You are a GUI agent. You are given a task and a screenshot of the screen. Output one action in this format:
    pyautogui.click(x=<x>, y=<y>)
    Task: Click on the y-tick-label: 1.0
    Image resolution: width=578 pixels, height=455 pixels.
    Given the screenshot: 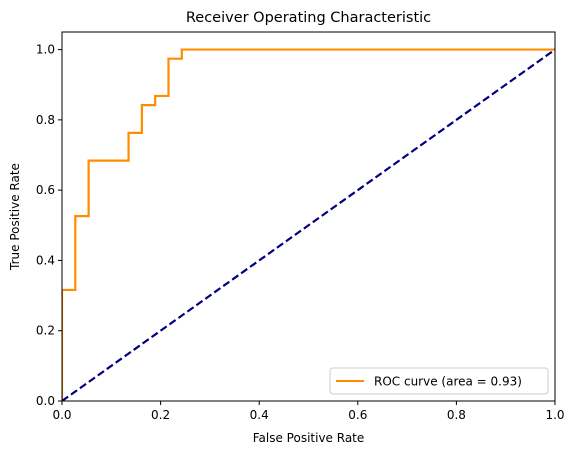 What is the action you would take?
    pyautogui.click(x=45, y=50)
    